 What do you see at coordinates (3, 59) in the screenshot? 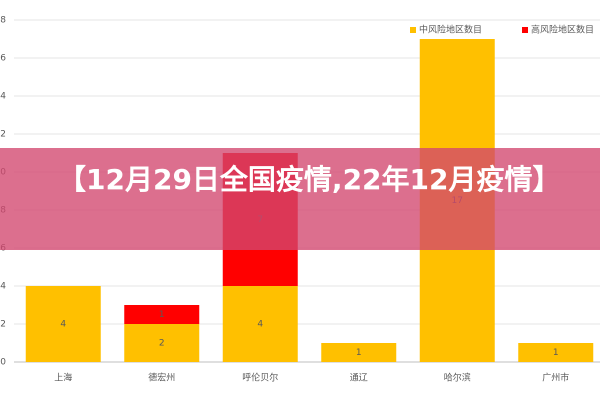
I see `y-tick-label: 16` at bounding box center [3, 59].